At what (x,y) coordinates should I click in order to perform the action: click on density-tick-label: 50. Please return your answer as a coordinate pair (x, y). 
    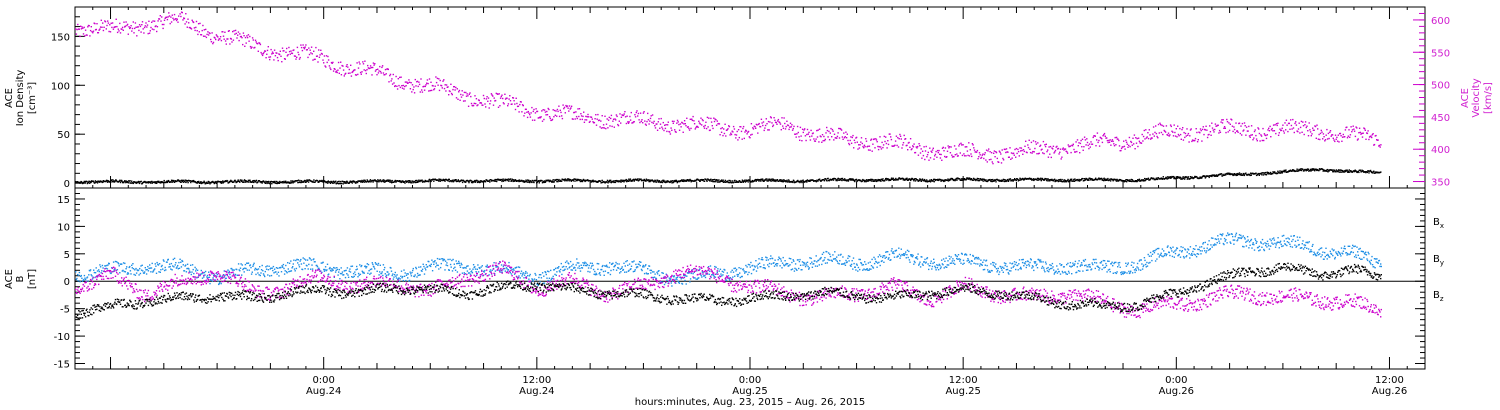
    Looking at the image, I should click on (63, 135).